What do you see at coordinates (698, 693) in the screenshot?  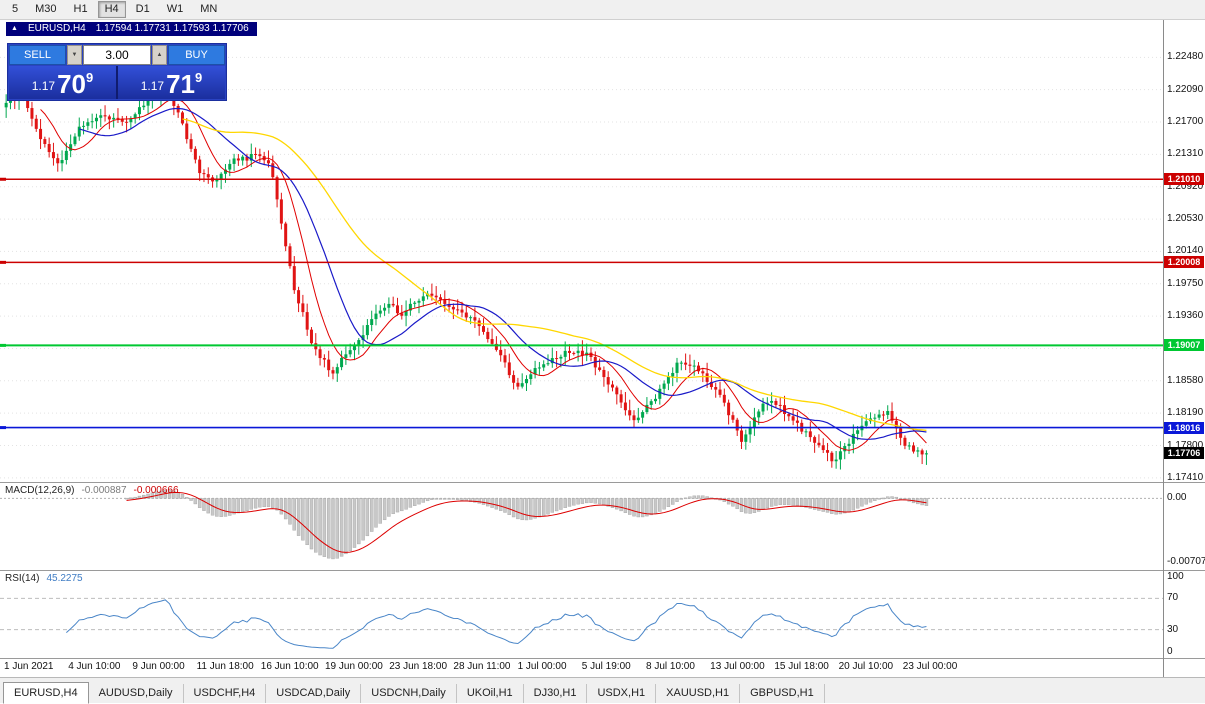 I see `chart-tab-xauusd-h1: XAUUSD,H1` at bounding box center [698, 693].